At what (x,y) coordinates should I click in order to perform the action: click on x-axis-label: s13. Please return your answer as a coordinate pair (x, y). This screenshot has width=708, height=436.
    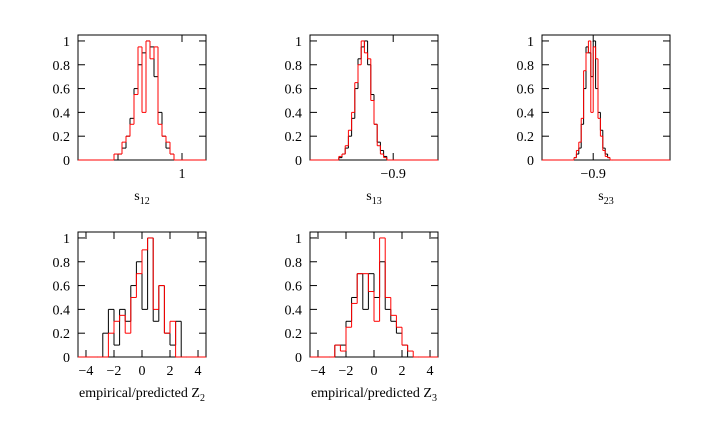
    Looking at the image, I should click on (373, 198).